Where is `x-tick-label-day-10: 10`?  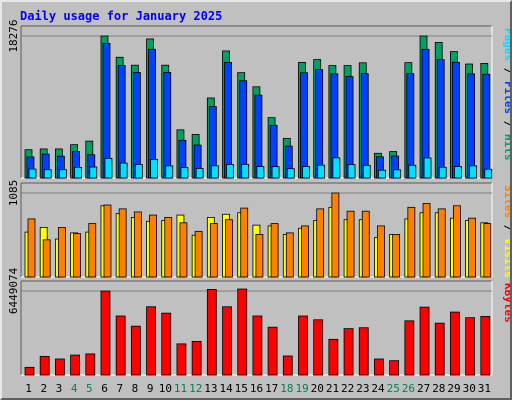
x-tick-label-day-10: 10 is located at coordinates (165, 388).